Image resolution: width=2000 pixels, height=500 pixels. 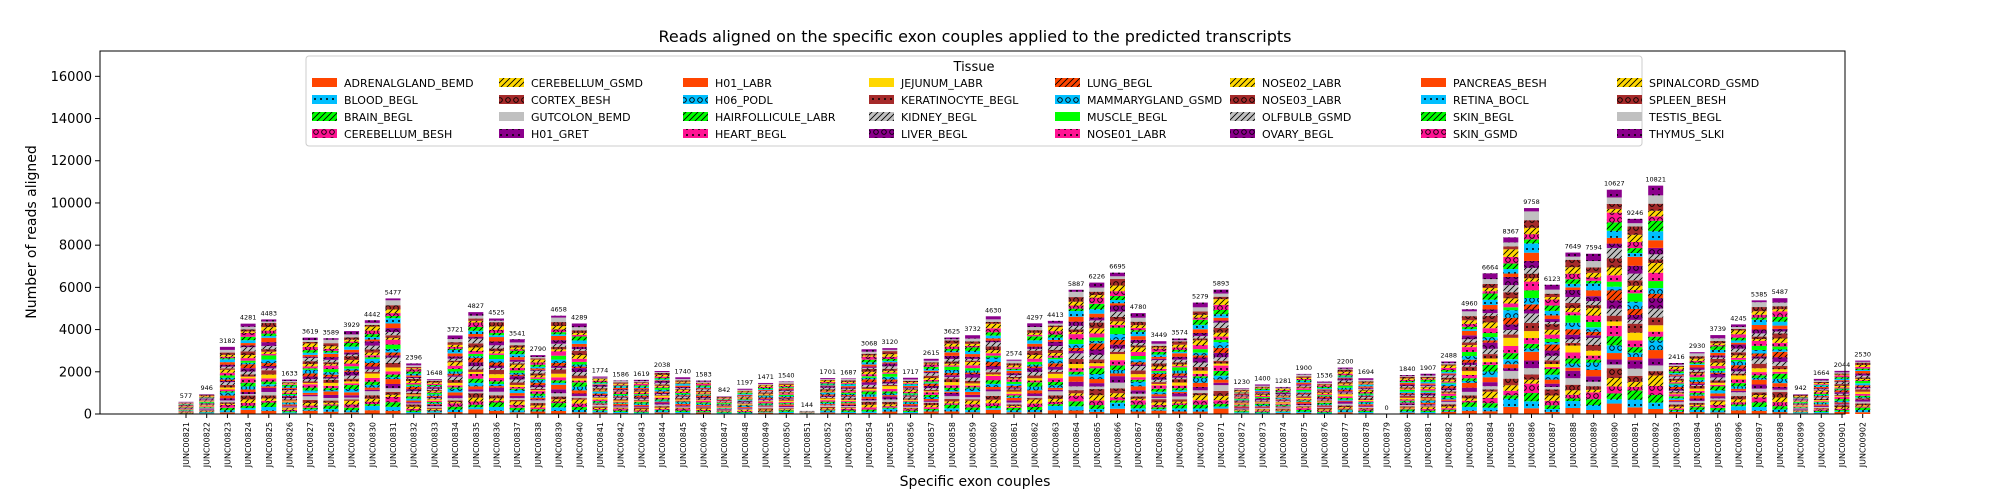 I want to click on x-tick-label: JUNC00889, so click(x=1594, y=445).